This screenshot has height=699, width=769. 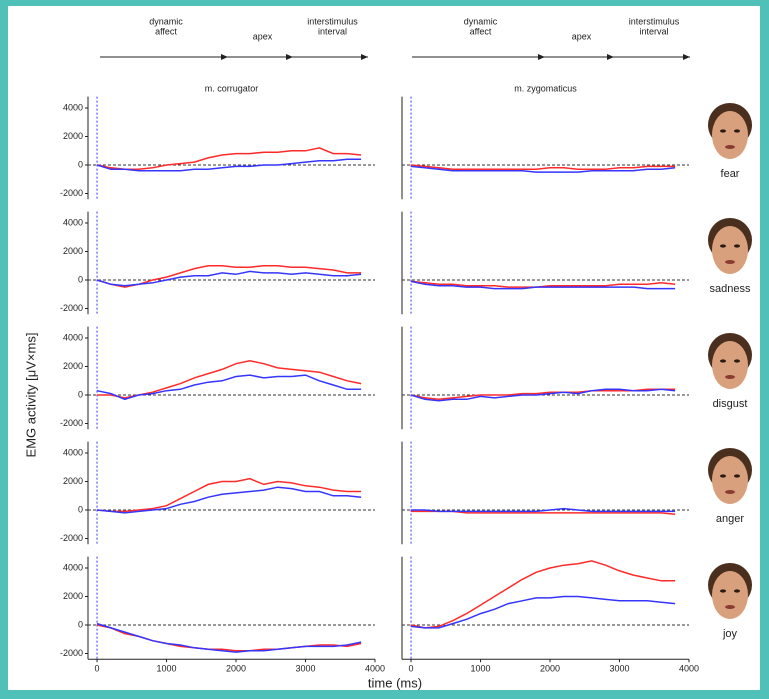 What do you see at coordinates (730, 404) in the screenshot?
I see `emotion-label: disgust` at bounding box center [730, 404].